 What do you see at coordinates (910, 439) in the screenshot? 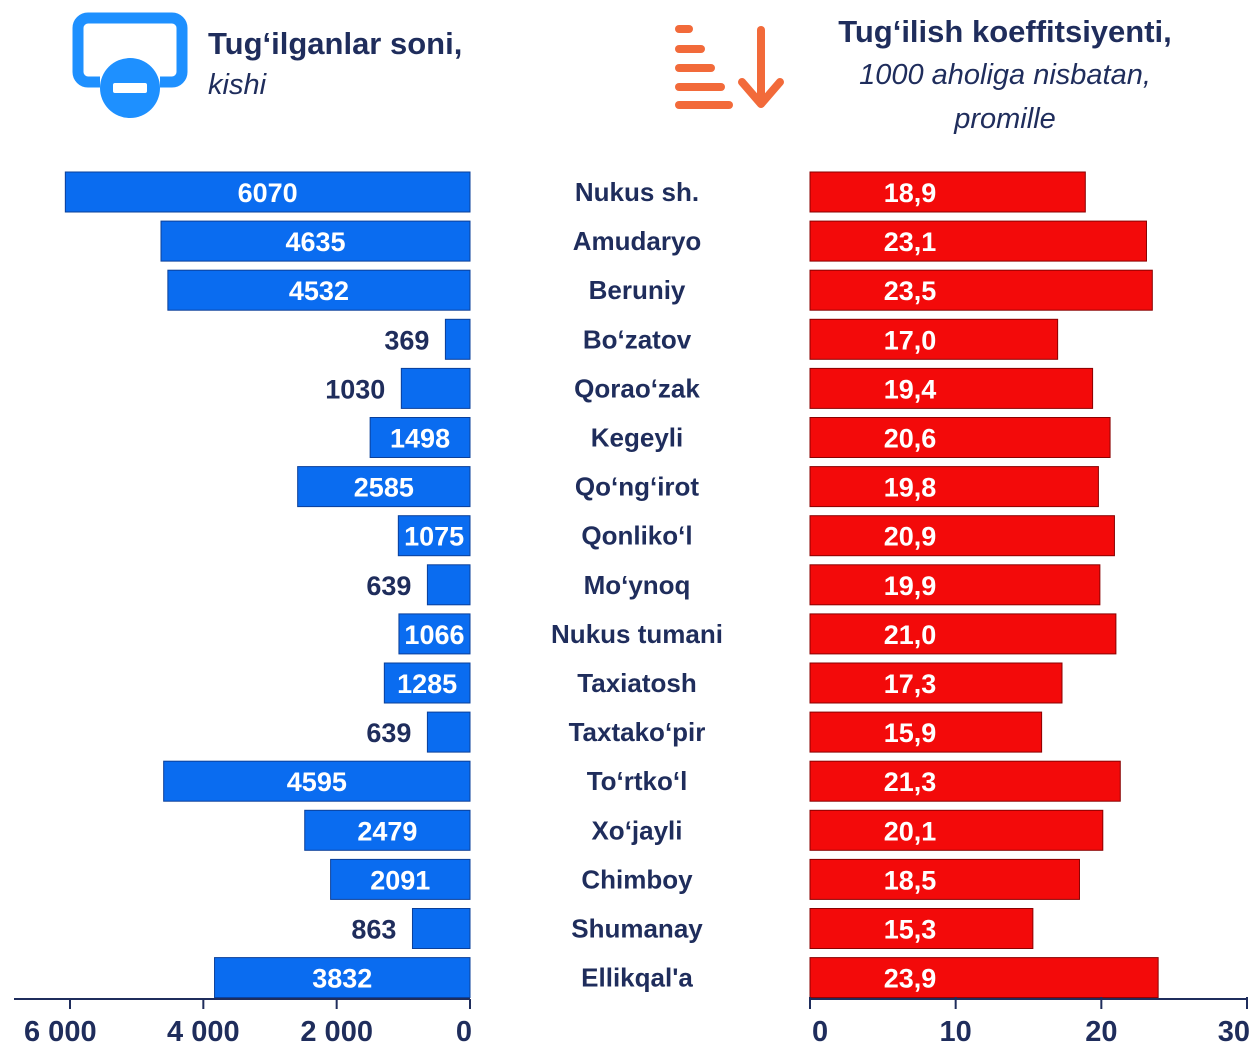
I see `right-bar-label: 20,6` at bounding box center [910, 439].